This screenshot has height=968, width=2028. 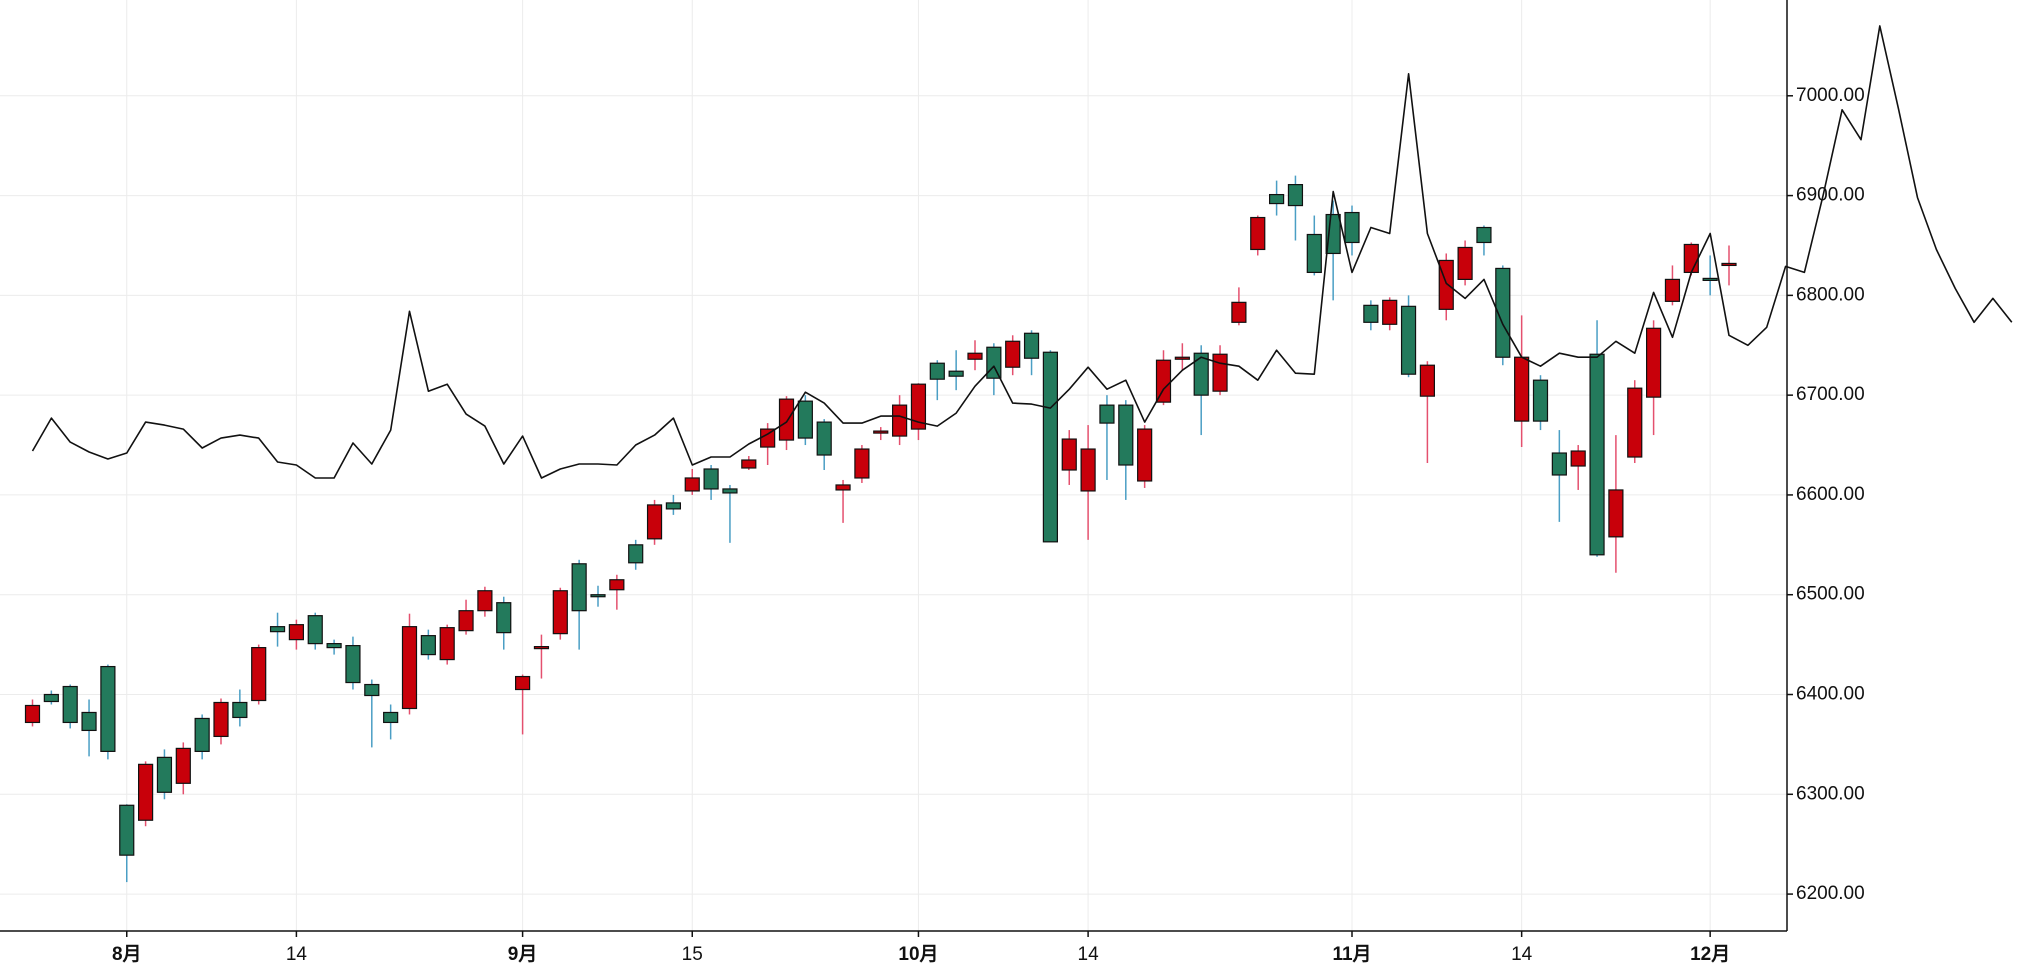 What do you see at coordinates (1830, 793) in the screenshot?
I see `y-tick-label: 6300.00` at bounding box center [1830, 793].